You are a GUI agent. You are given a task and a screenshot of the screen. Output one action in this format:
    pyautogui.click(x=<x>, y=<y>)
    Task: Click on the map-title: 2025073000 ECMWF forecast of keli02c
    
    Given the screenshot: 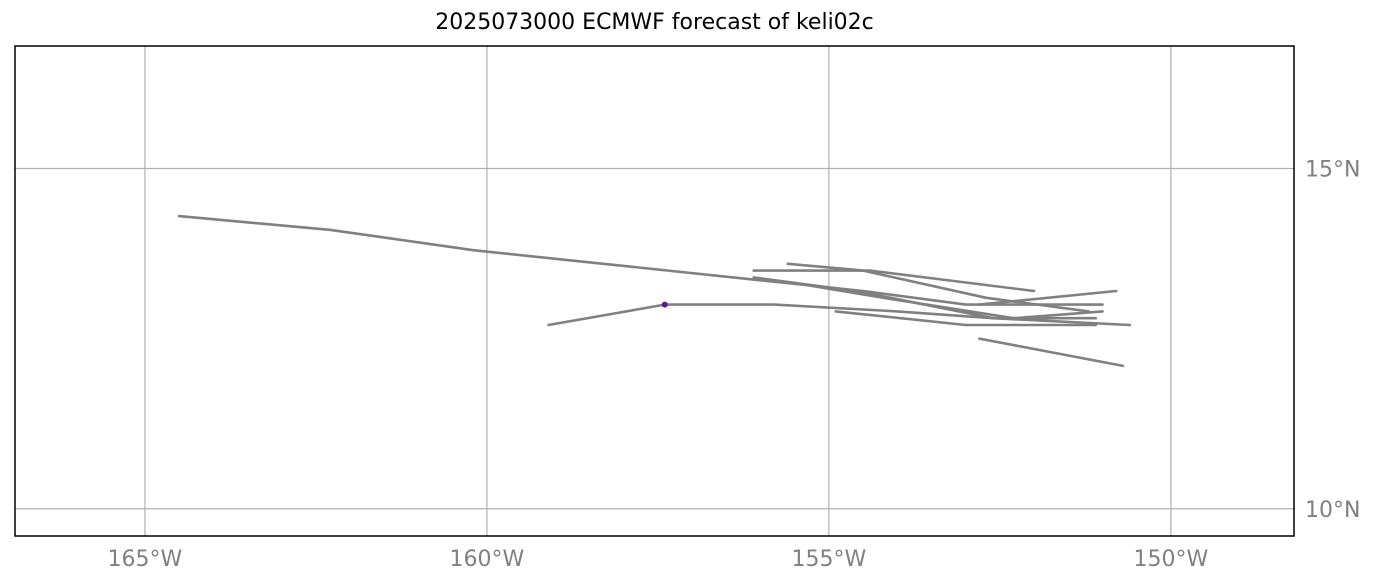 What is the action you would take?
    pyautogui.click(x=654, y=22)
    